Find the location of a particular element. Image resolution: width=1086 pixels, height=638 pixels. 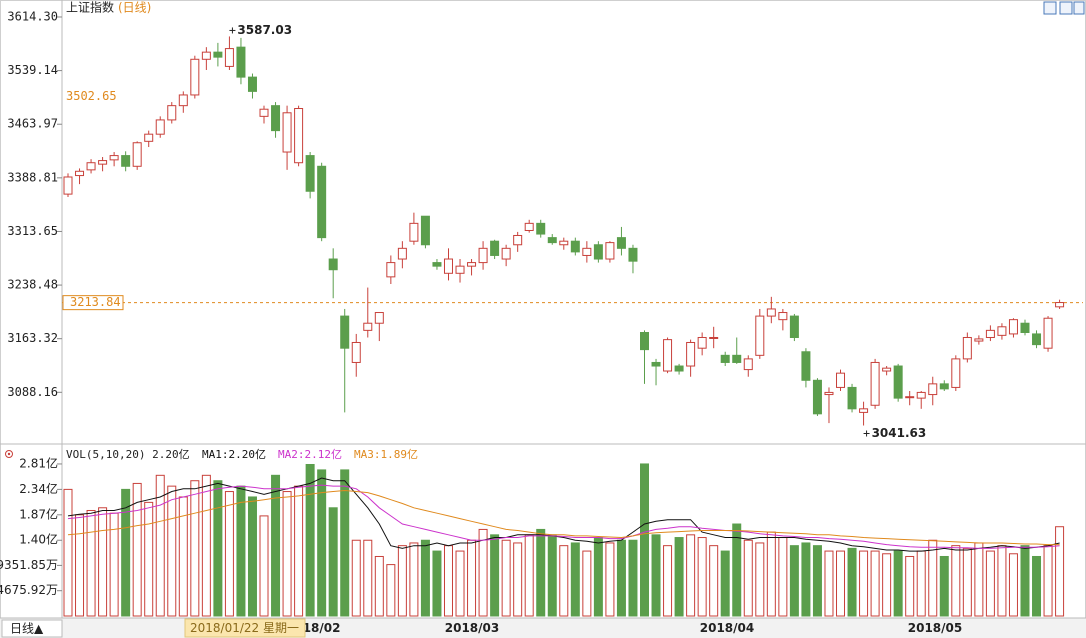

ma-line is located at coordinates (563, 517).